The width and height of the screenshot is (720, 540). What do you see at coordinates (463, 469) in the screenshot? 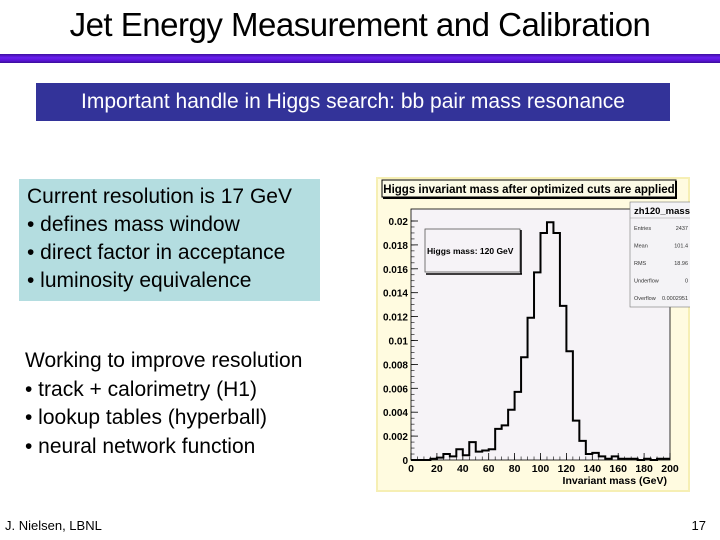
I see `x-tick-label: 40` at bounding box center [463, 469].